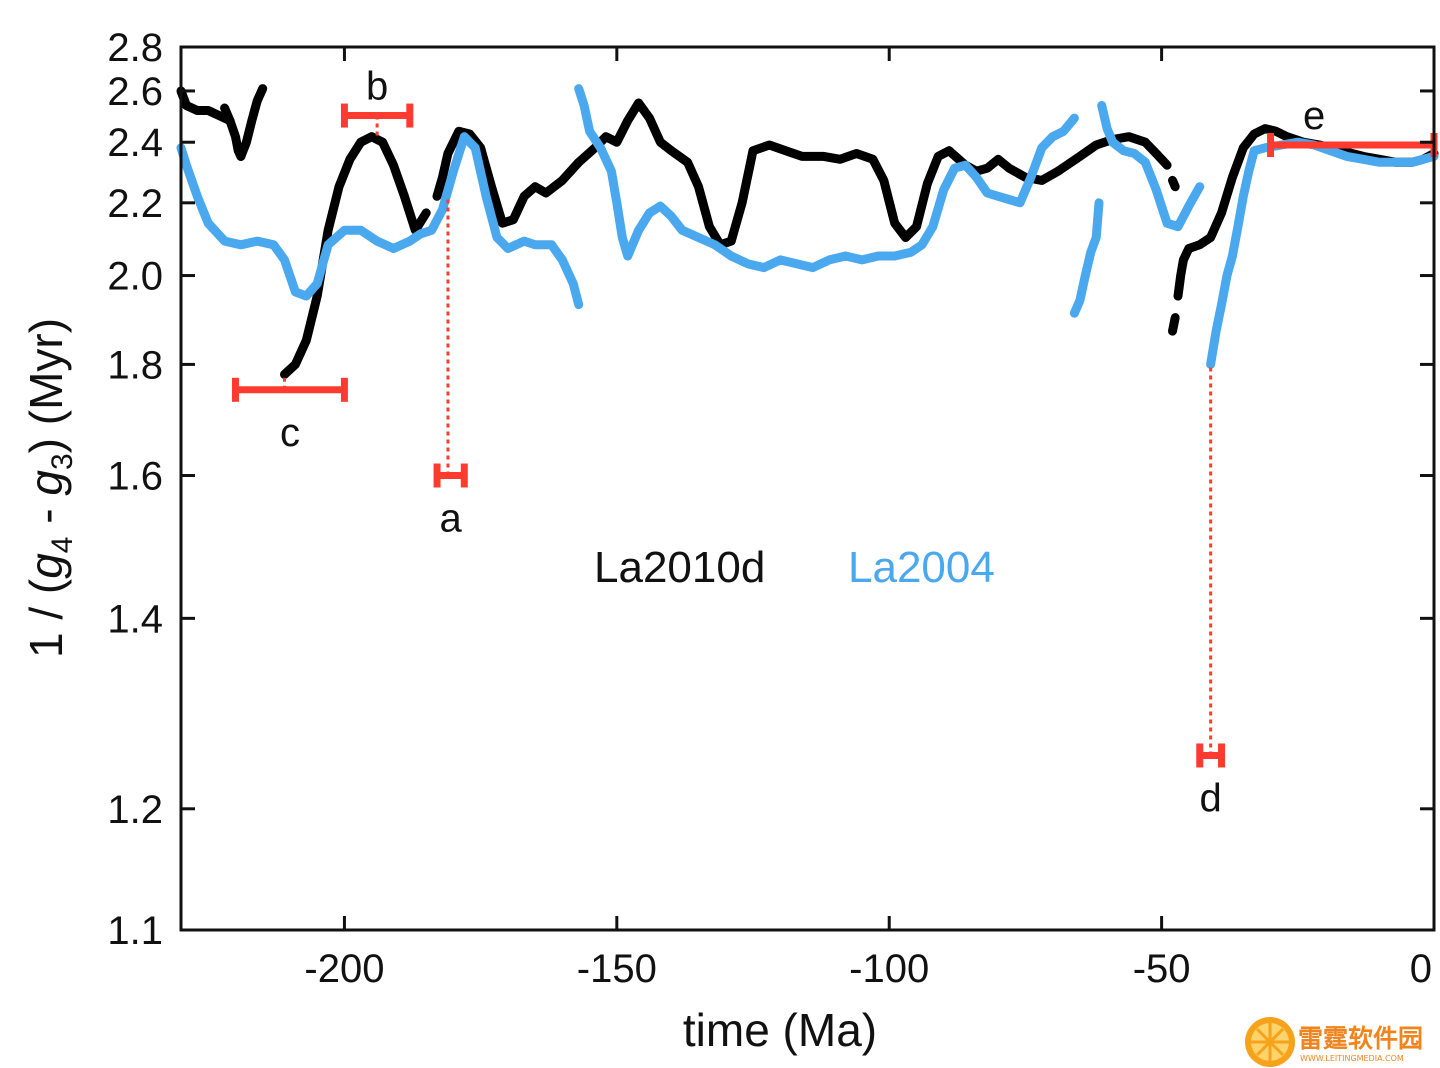 The image size is (1440, 1068). Describe the element at coordinates (135, 365) in the screenshot. I see `y-tick-label: 1.8` at that location.